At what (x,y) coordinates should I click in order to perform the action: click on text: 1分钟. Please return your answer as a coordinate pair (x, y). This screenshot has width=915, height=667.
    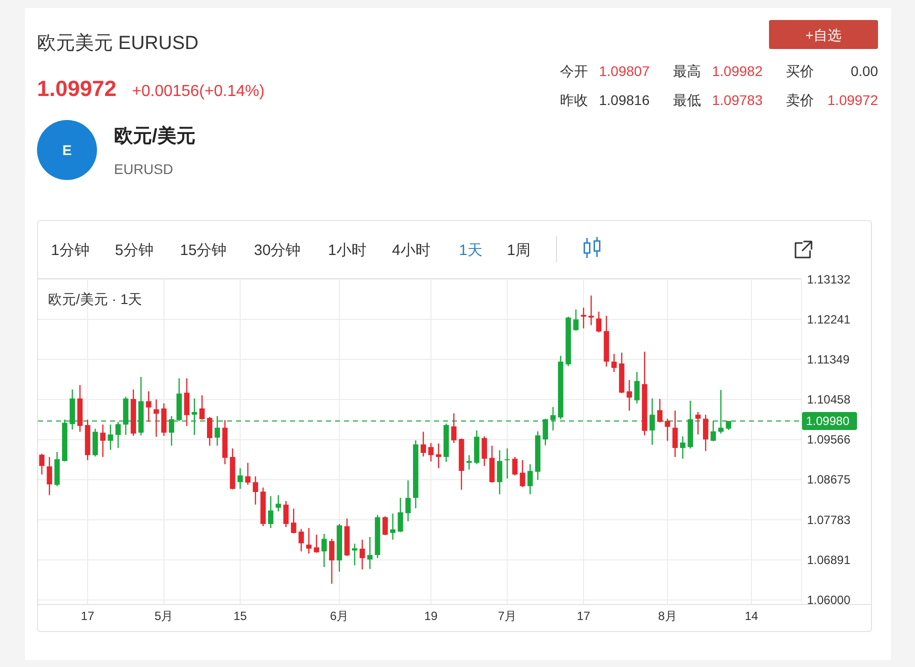
    Looking at the image, I should click on (70, 250).